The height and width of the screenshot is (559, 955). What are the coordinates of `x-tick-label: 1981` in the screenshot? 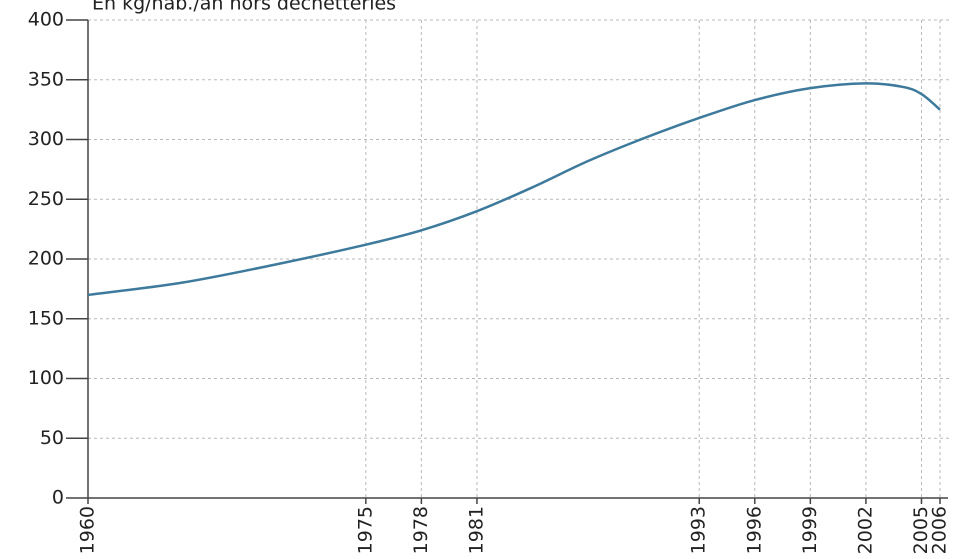 It's located at (476, 530).